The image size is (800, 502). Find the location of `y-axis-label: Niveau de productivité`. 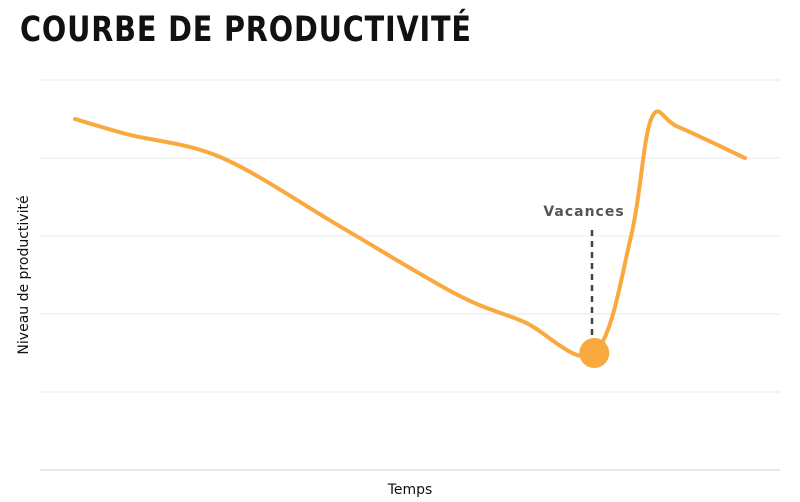

y-axis-label: Niveau de productivité is located at coordinates (24, 274).